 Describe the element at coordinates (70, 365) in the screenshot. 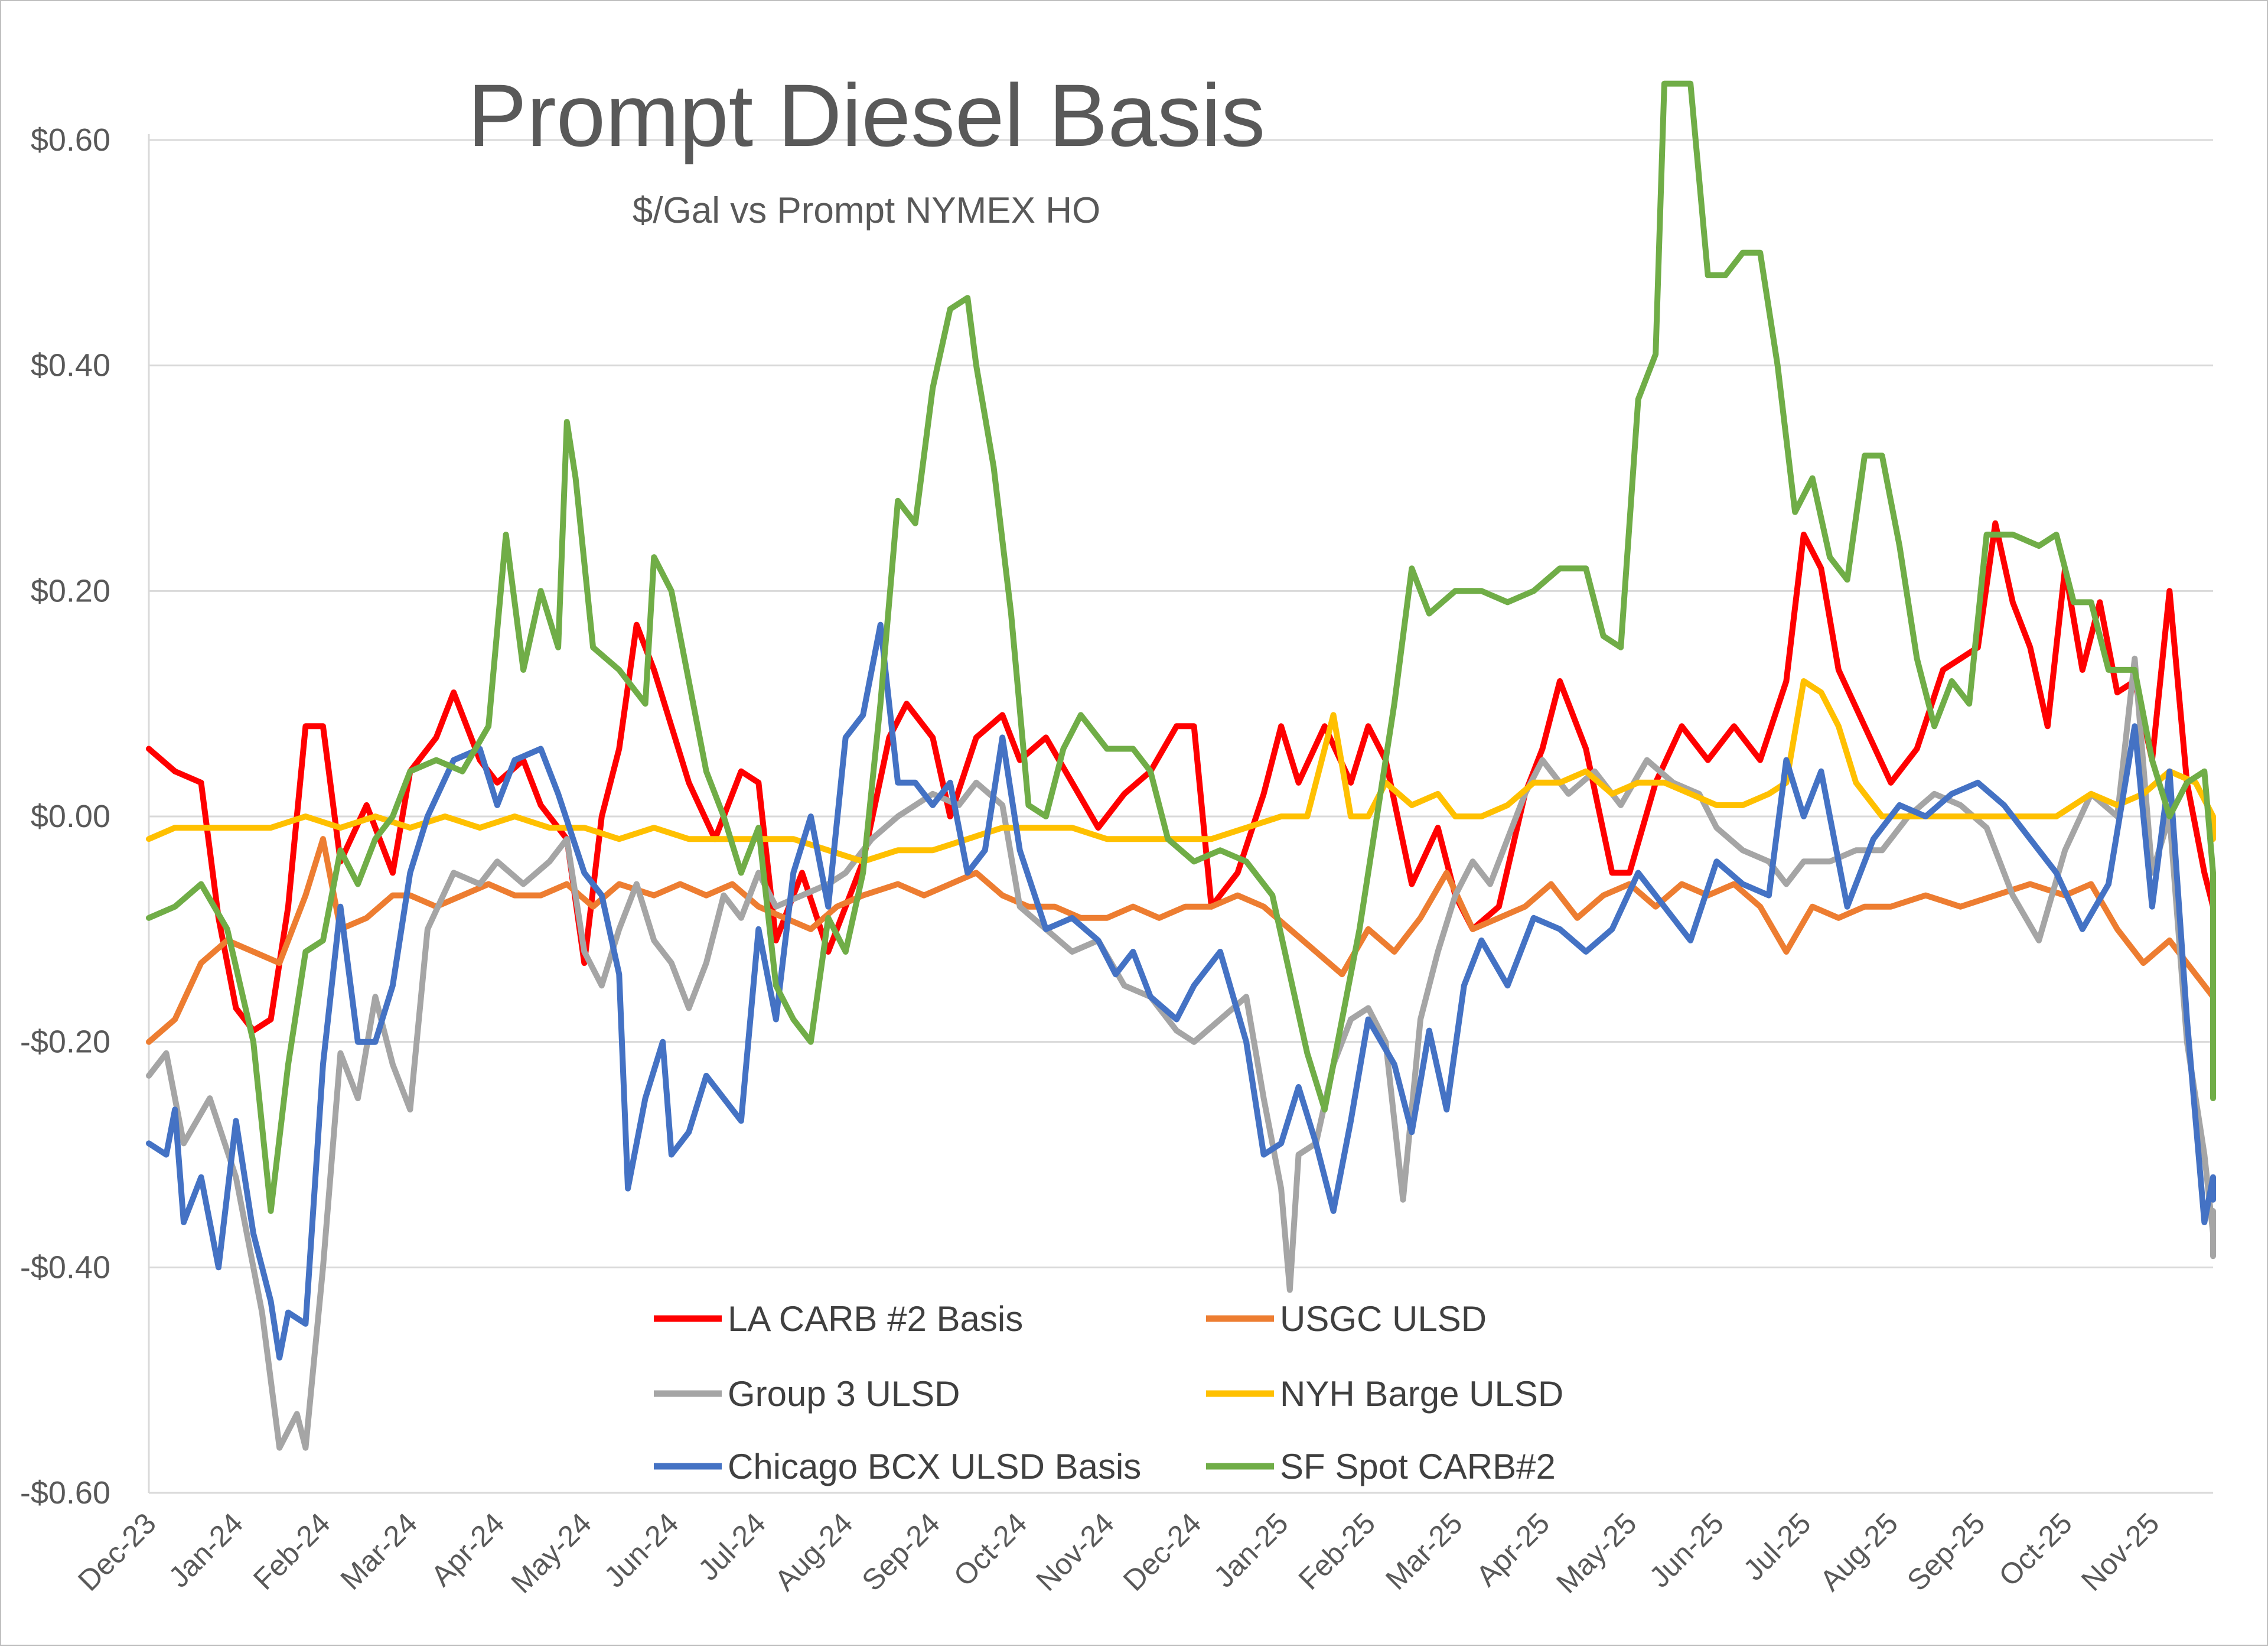

I see `y-tick-label: $0.40` at that location.